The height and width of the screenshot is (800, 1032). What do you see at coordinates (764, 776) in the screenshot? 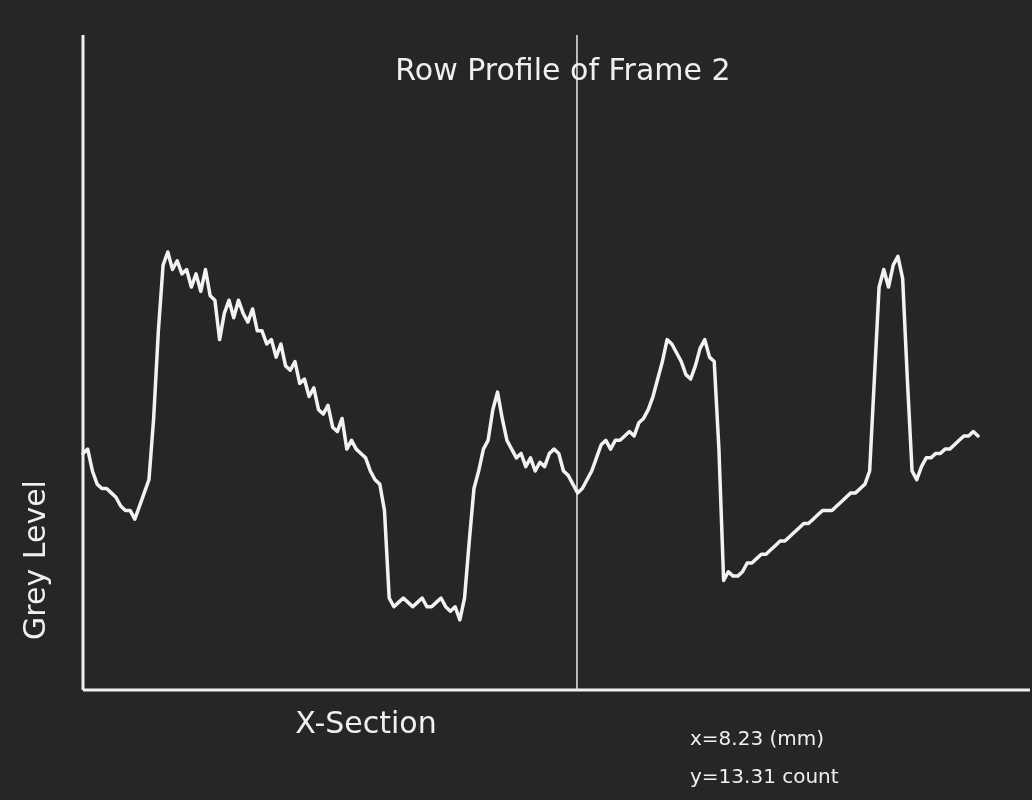
I see `text: y=13.31 count` at bounding box center [764, 776].